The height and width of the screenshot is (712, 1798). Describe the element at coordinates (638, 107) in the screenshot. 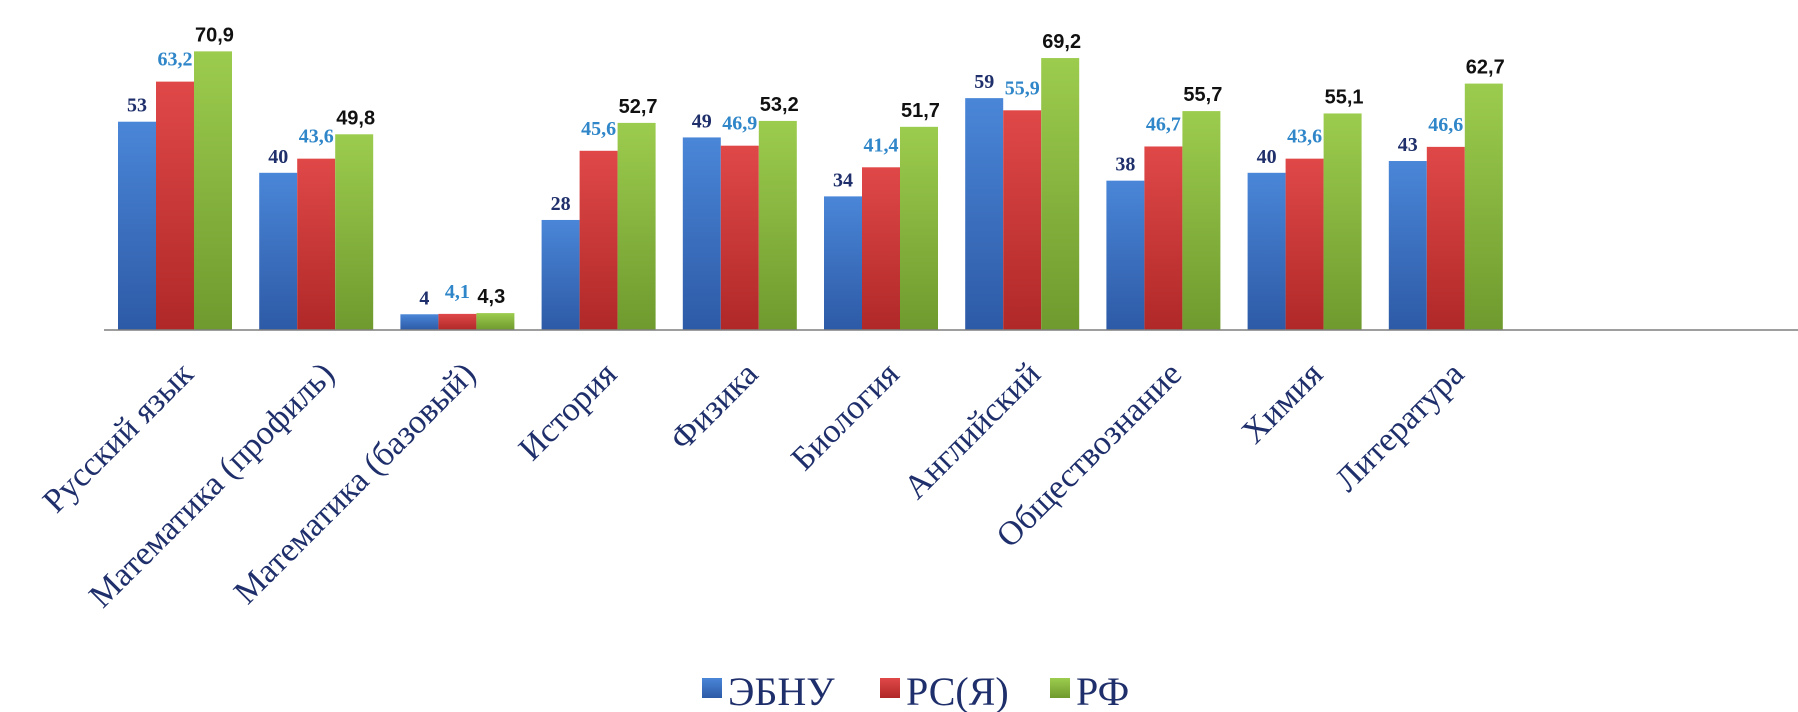

I see `data-label-РФ-История: 52,7` at that location.